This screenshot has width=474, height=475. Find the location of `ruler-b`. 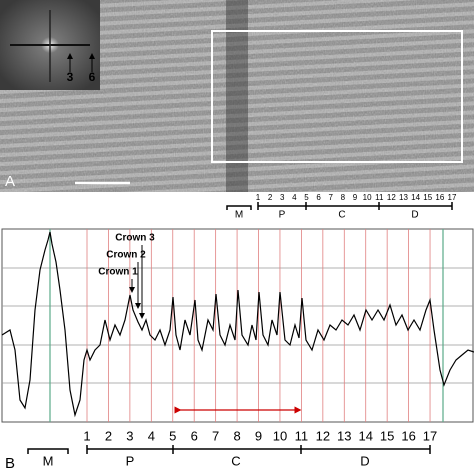

ruler-b is located at coordinates (229, 449).